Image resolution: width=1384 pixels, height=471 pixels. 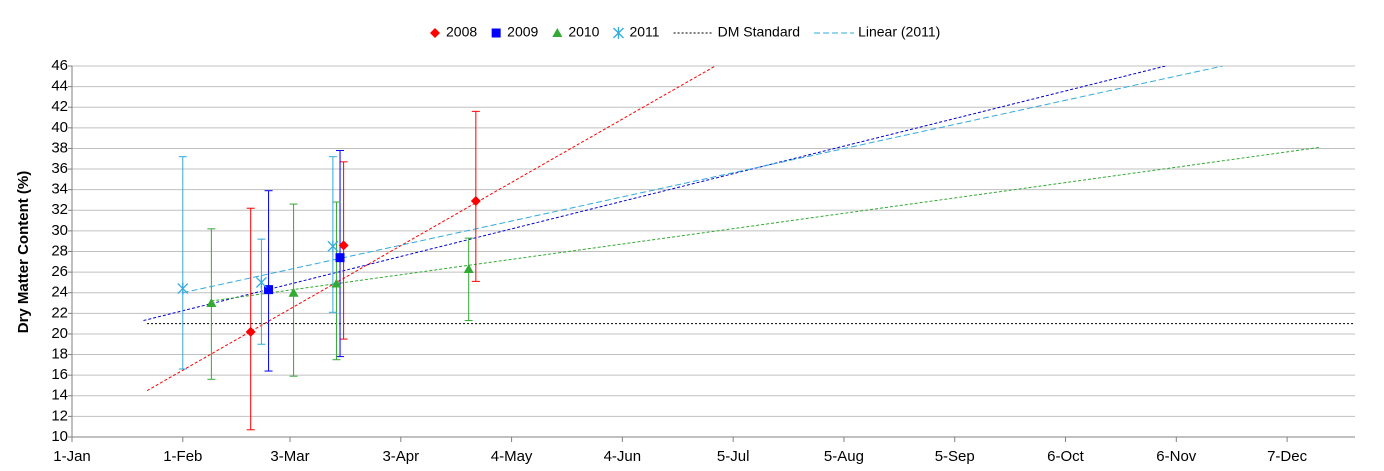 What do you see at coordinates (59, 189) in the screenshot?
I see `y-tick-label: 34` at bounding box center [59, 189].